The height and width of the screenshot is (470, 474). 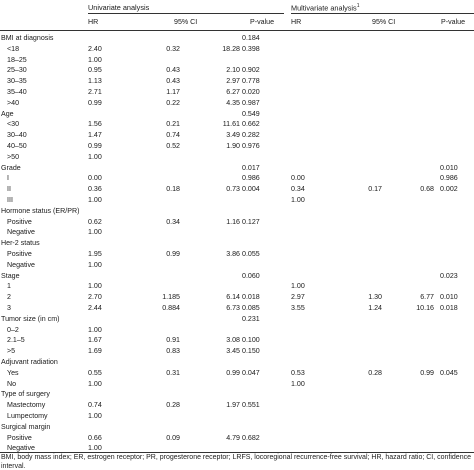 What do you see at coordinates (16, 340) in the screenshot?
I see `row-sublabel: 2.1–5` at bounding box center [16, 340].